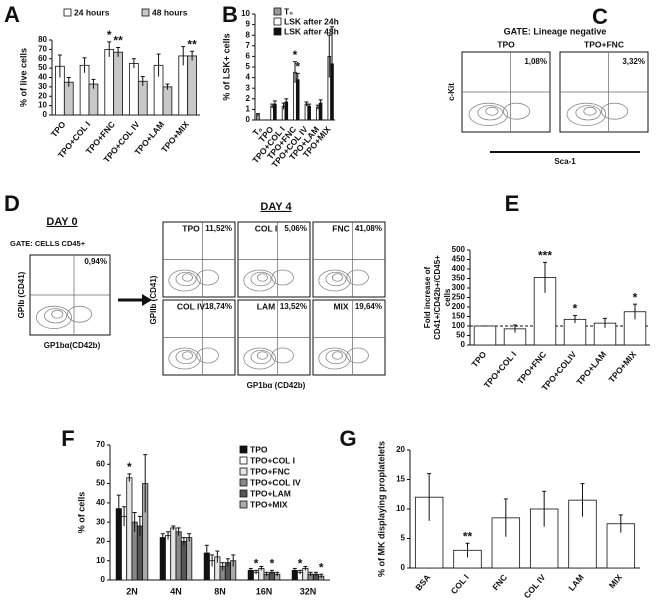 This screenshot has height=601, width=664. Describe the element at coordinates (340, 228) in the screenshot. I see `plot-name: FNC` at that location.